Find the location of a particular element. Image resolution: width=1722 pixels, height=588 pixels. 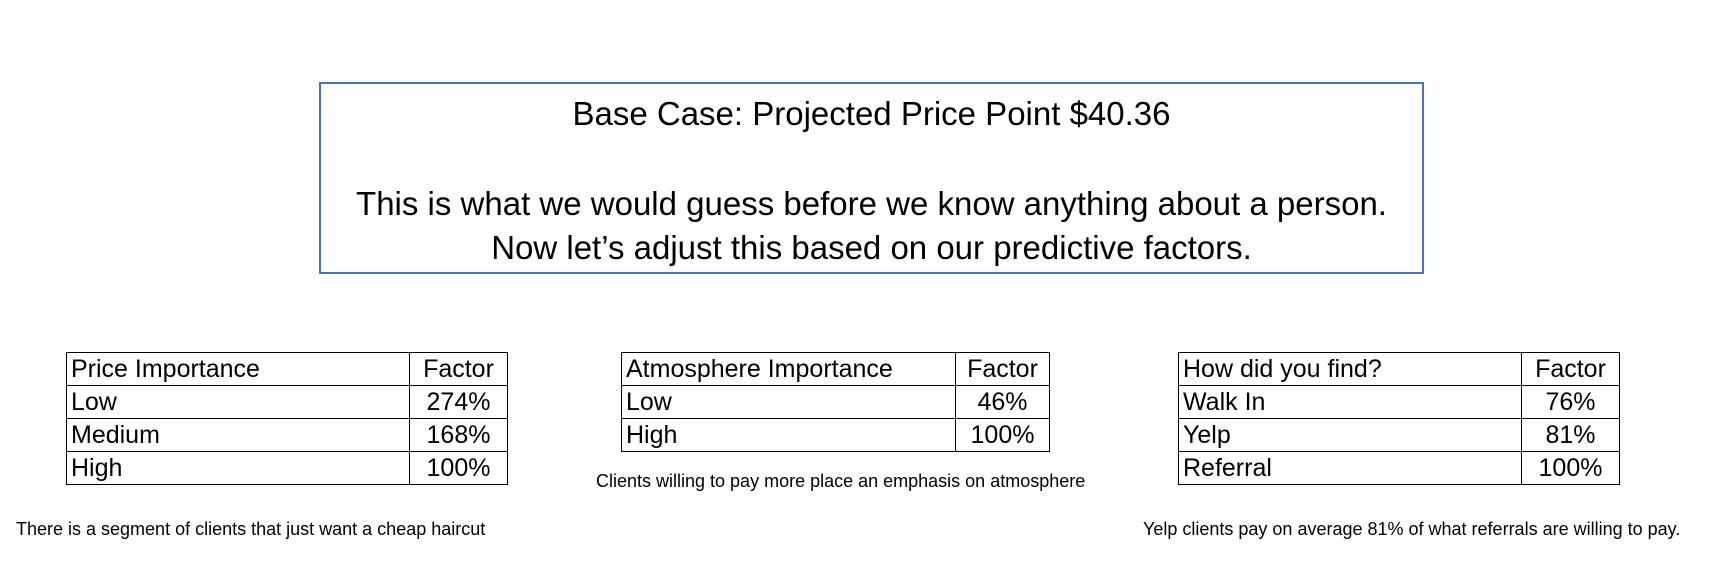

table-row: Low 274% is located at coordinates (287, 402).